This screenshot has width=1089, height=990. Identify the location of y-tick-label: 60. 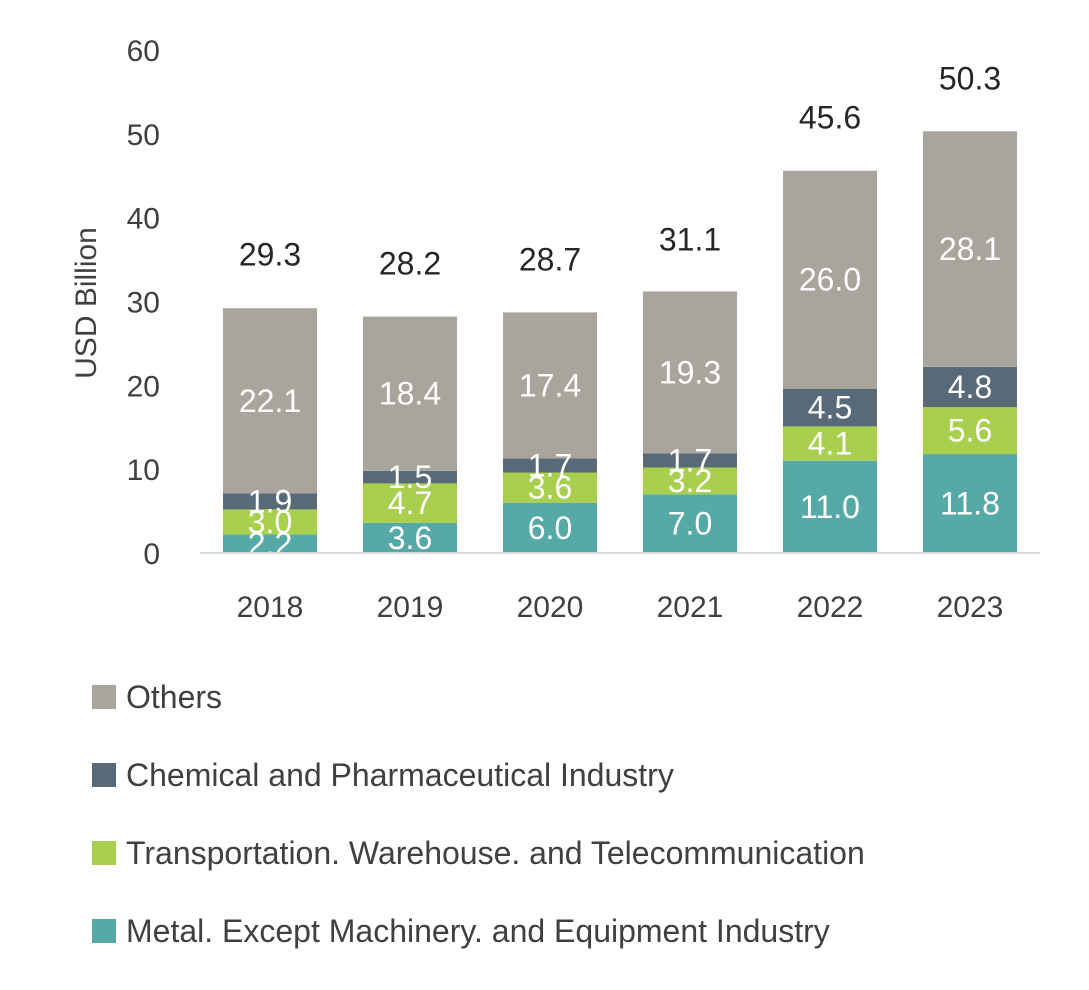
(143, 51).